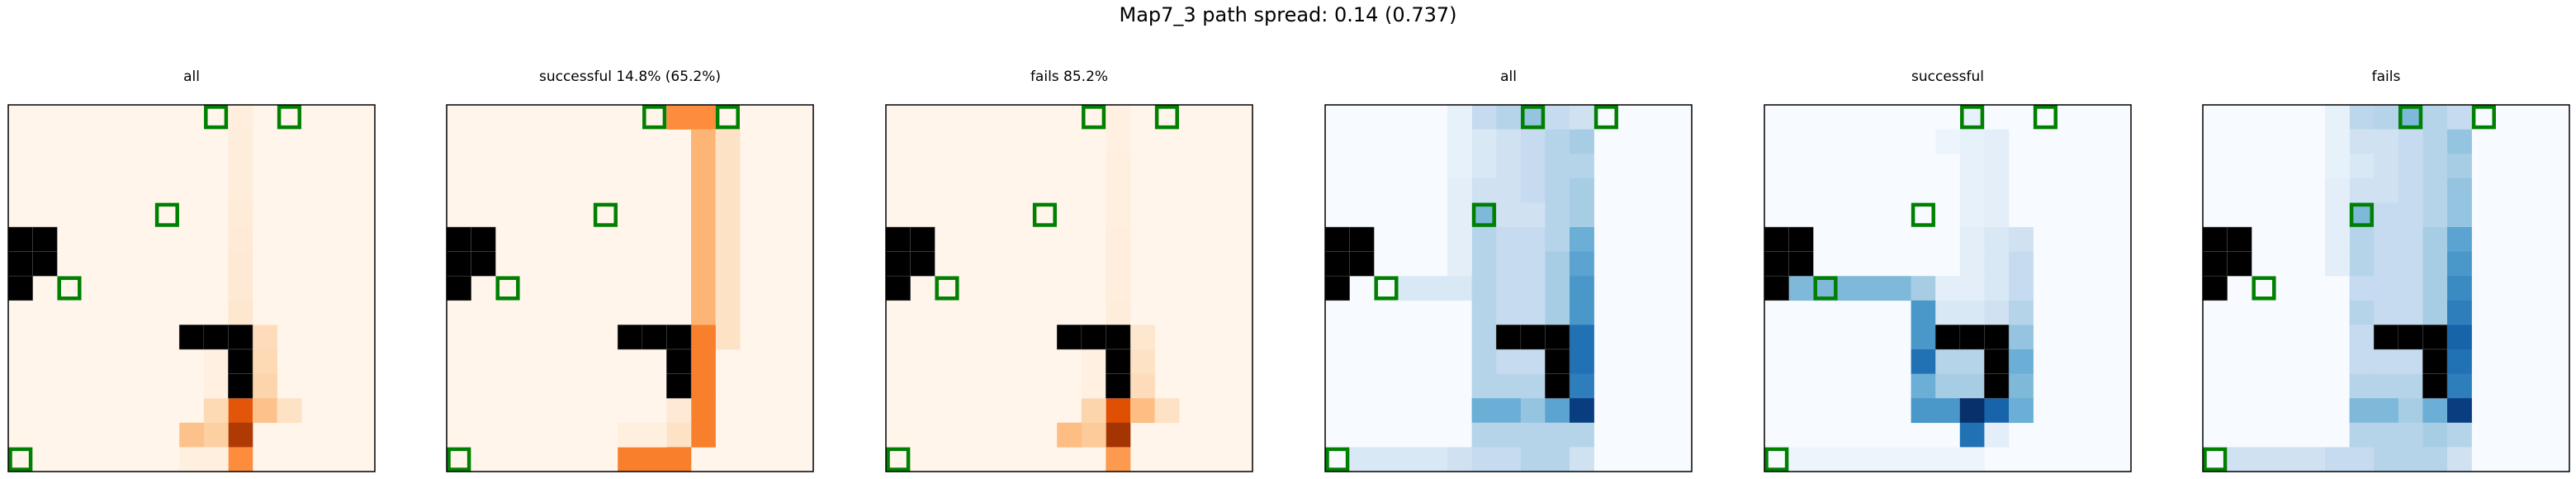 This screenshot has height=479, width=2576. I want to click on heatmap-panel-4: all, so click(1508, 270).